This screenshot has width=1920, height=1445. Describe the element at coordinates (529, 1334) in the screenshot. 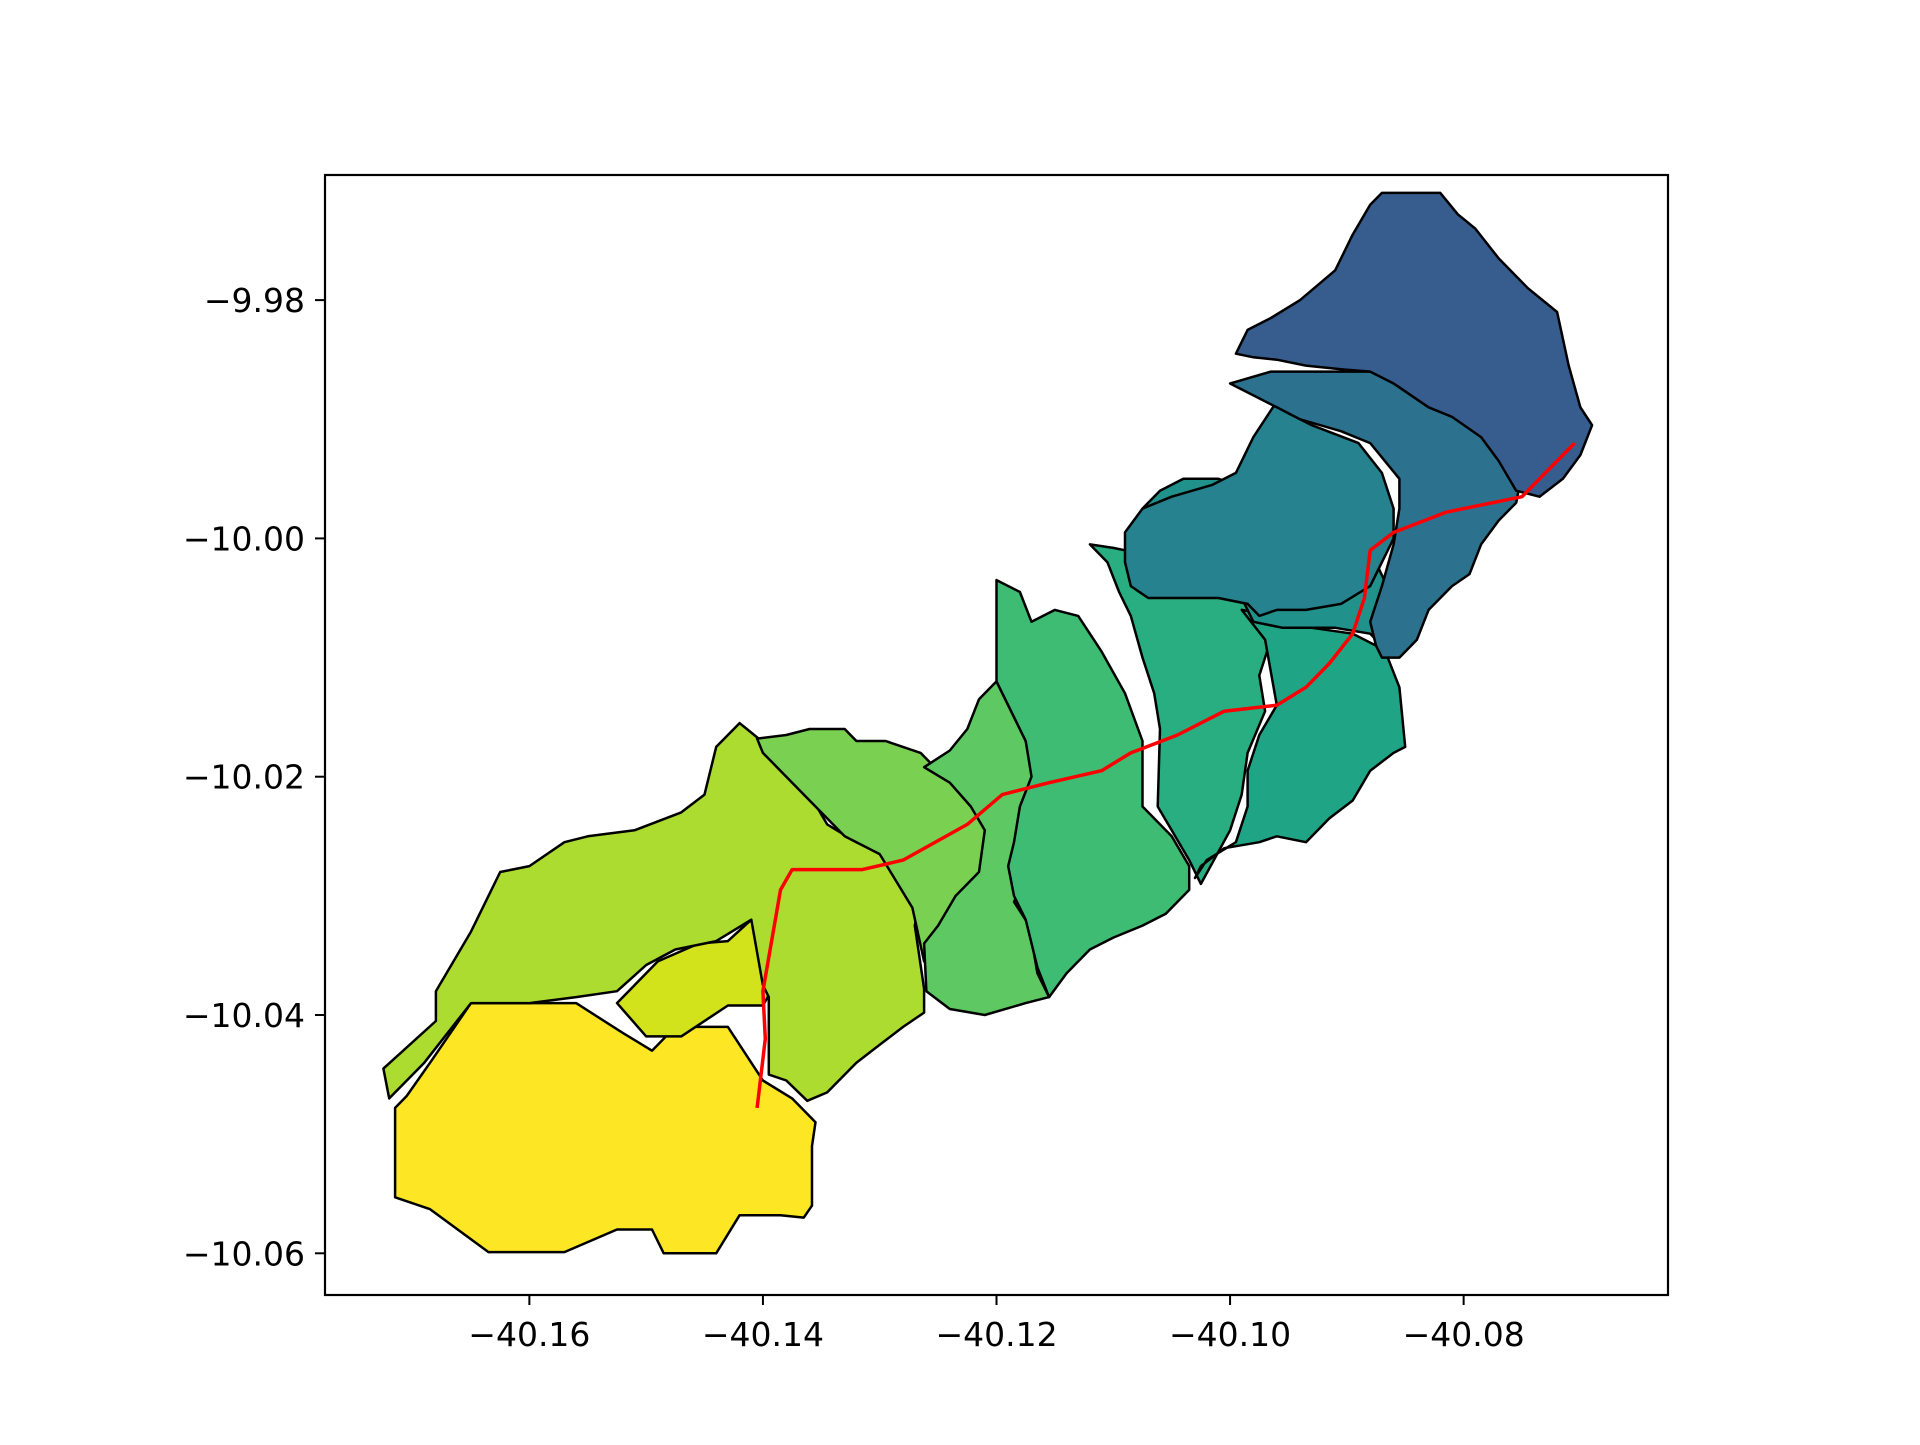

I see `x-tick-label-1: −40.16` at that location.